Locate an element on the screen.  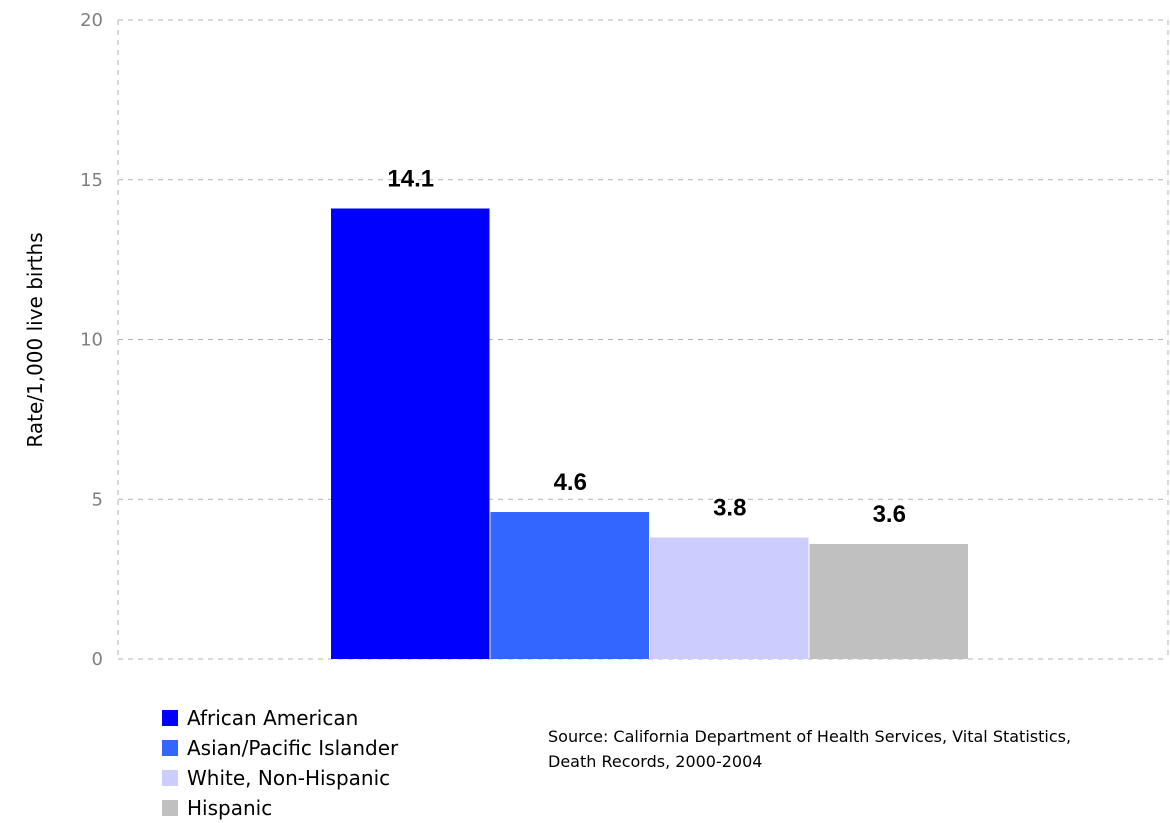
y-tick-label: 0 is located at coordinates (97, 659).